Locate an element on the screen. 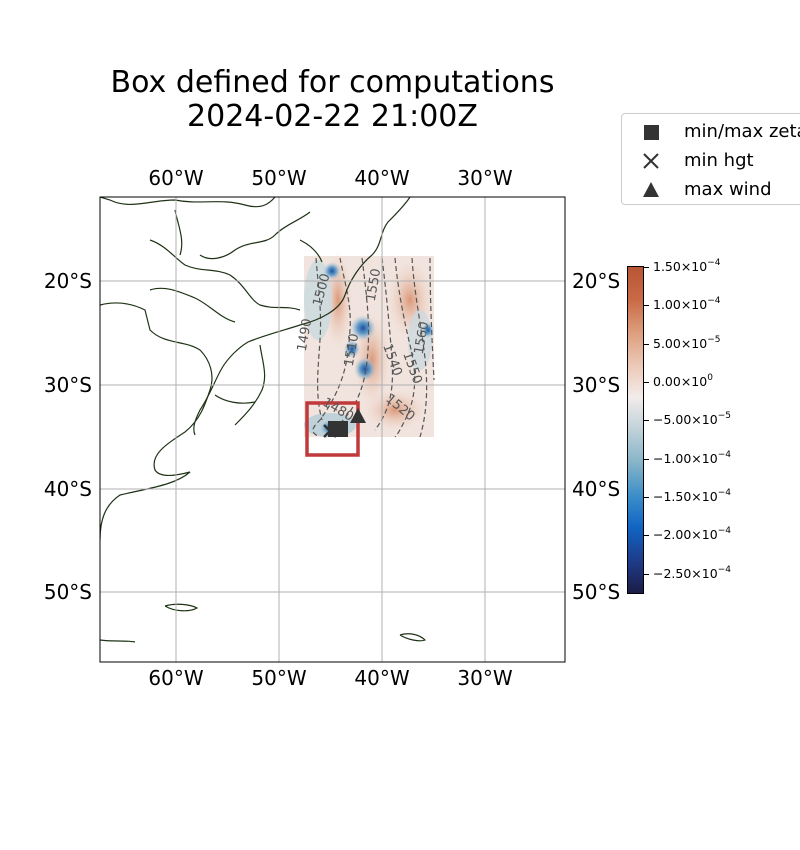 The image size is (800, 850). legend-label: min/max zeta is located at coordinates (742, 131).